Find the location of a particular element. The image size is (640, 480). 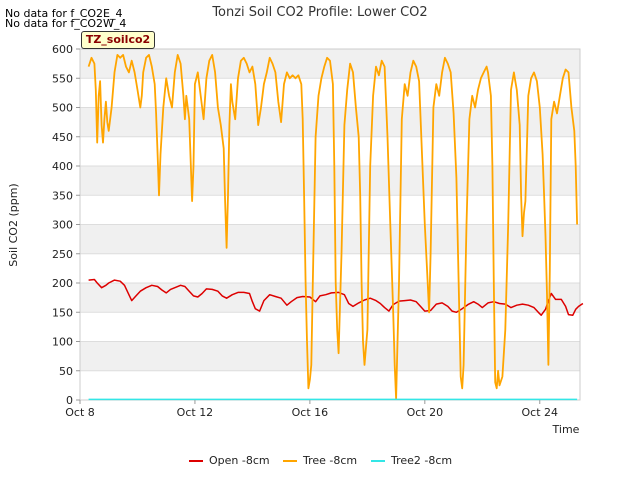

x-tick-label: Oct 24 is located at coordinates (540, 412).